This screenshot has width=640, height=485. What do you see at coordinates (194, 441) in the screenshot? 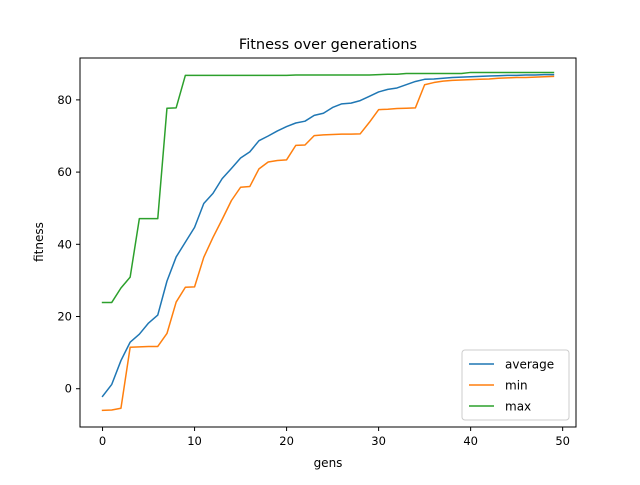
I see `x-tick-label: 10` at bounding box center [194, 441].